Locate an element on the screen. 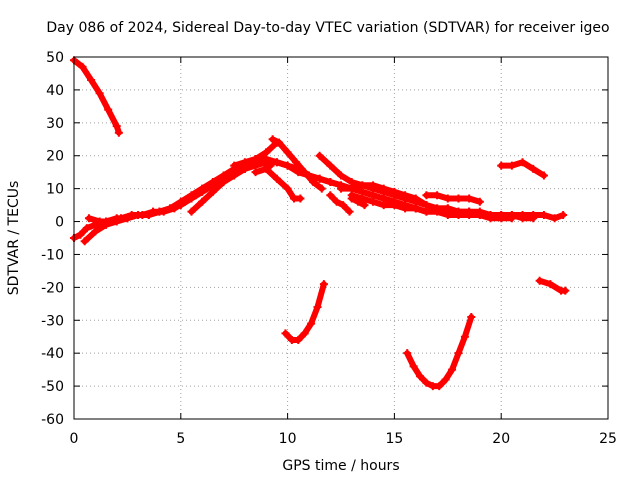  x-tick-label: 25 is located at coordinates (608, 439).